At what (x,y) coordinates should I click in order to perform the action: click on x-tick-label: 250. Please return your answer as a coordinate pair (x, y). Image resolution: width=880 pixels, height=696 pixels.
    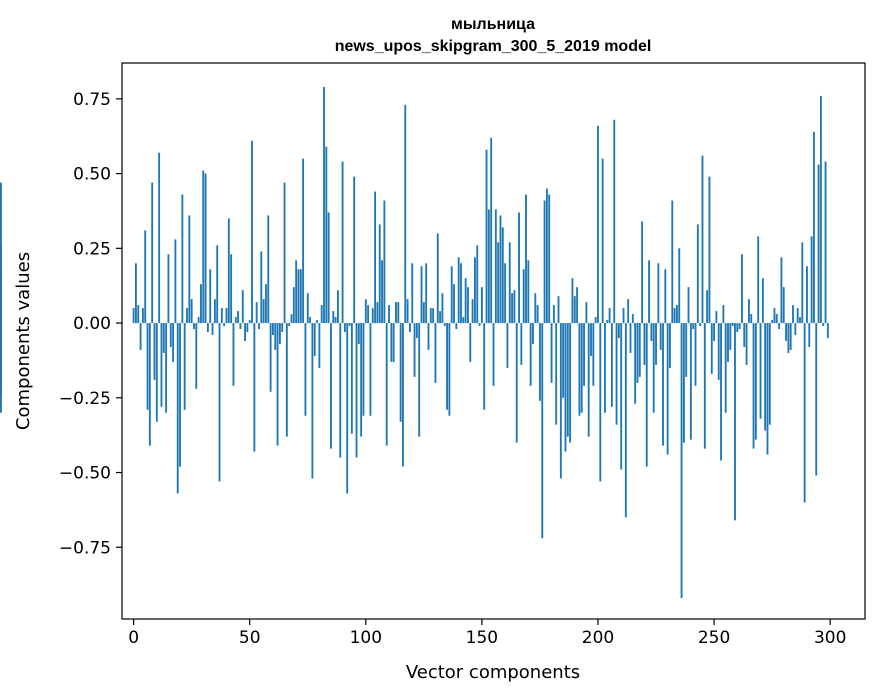
    Looking at the image, I should click on (714, 638).